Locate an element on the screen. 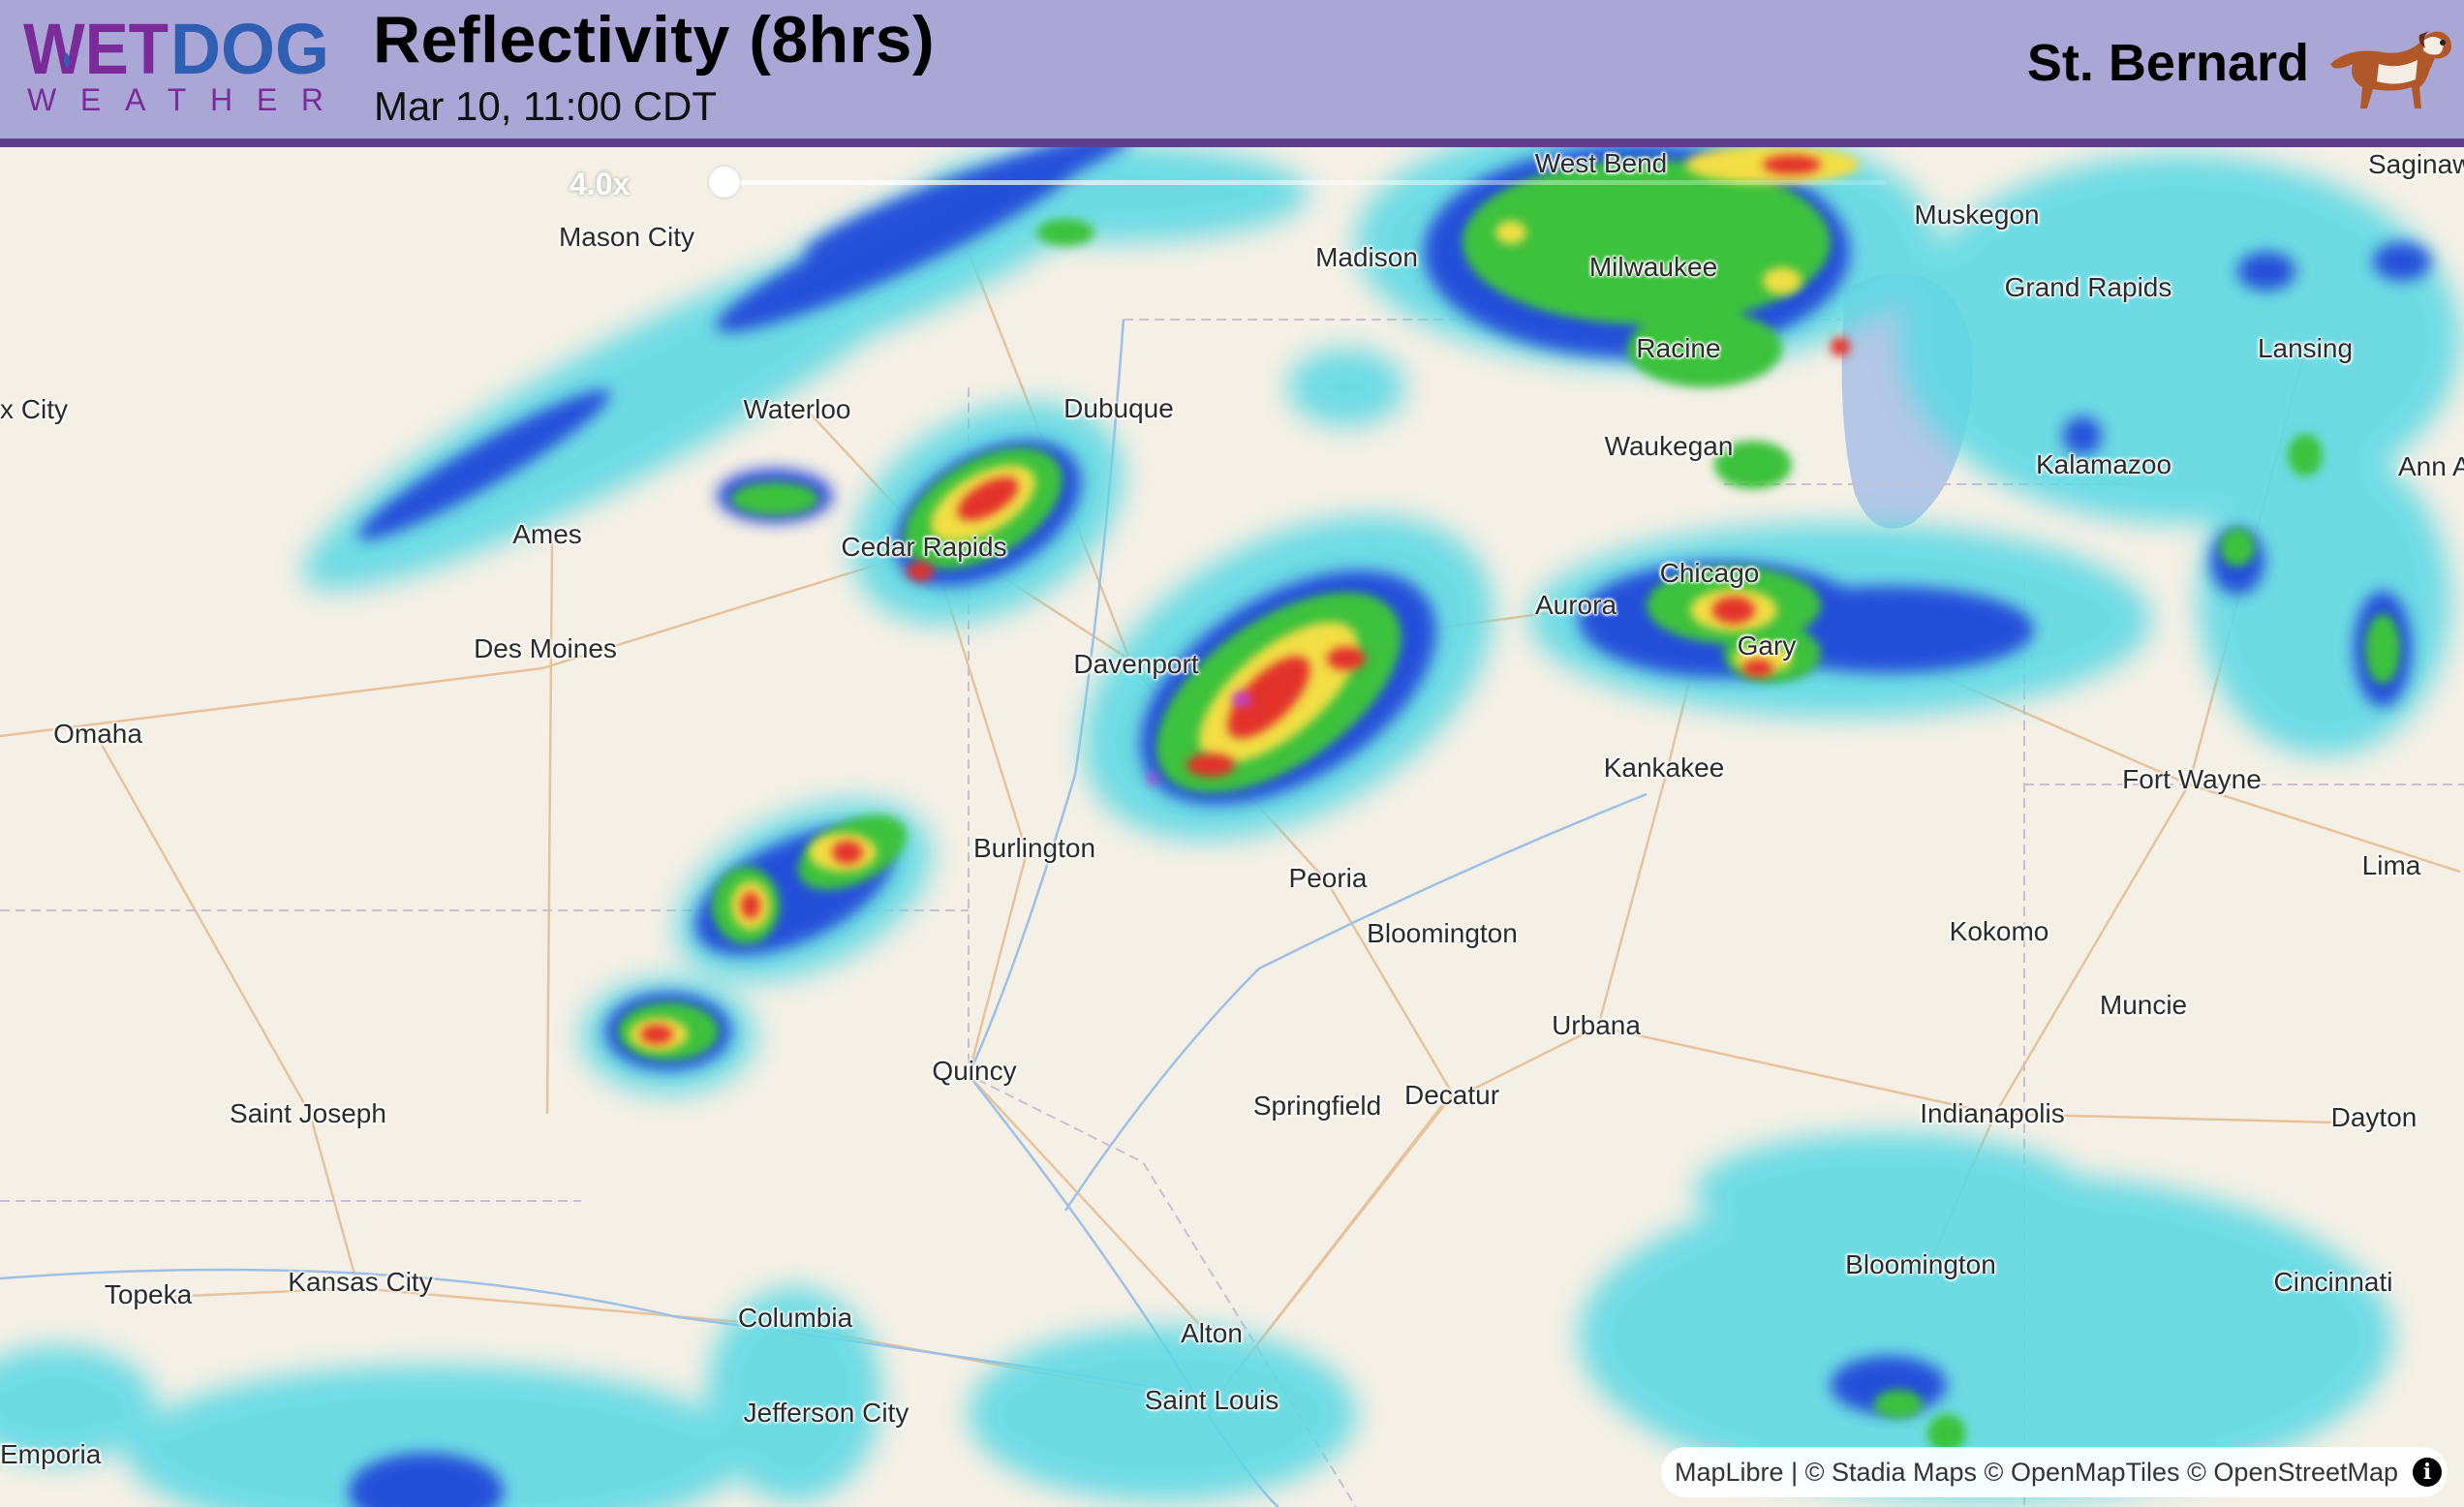 The image size is (2464, 1507). radar-extreme-precip is located at coordinates (1199, 738).